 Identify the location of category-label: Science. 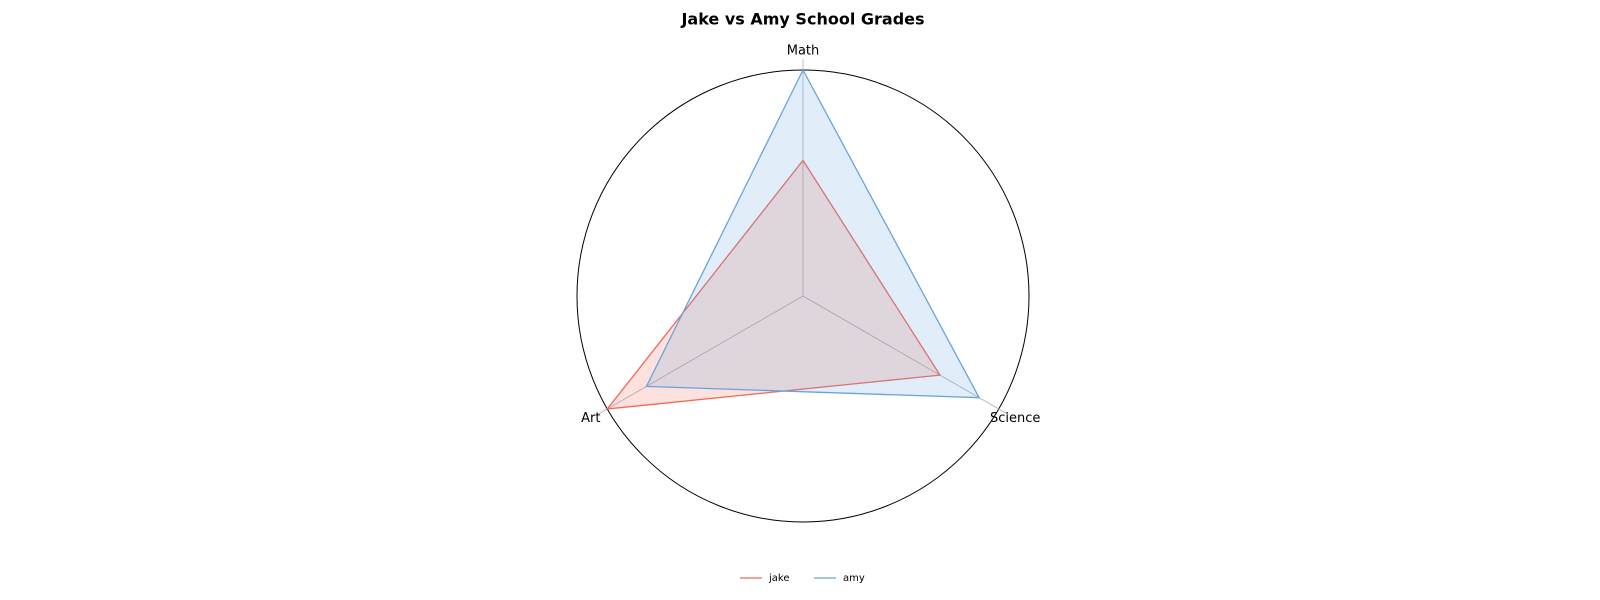
(1015, 418).